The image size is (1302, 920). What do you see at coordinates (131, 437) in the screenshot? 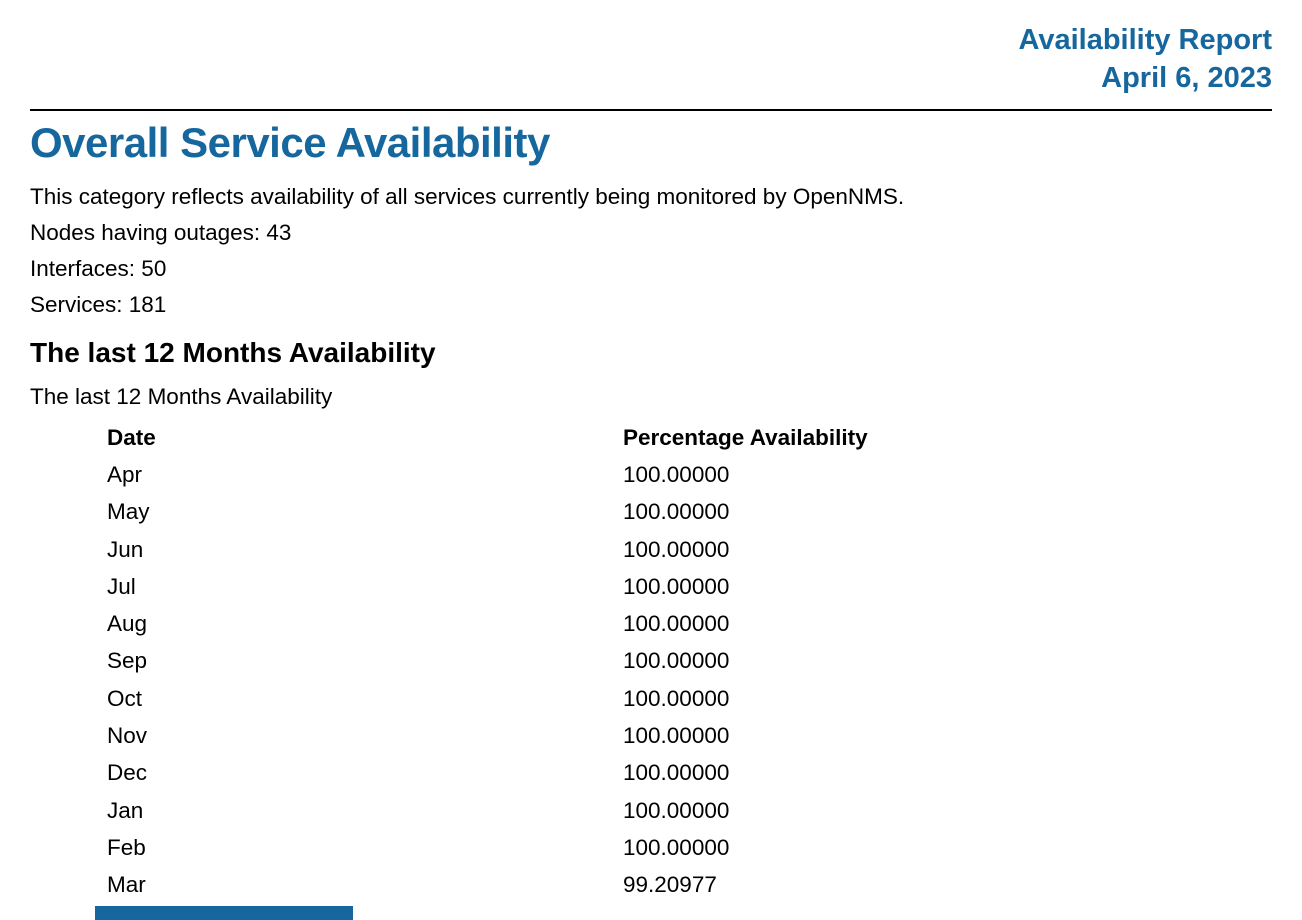
I see `column-header-date: Date` at bounding box center [131, 437].